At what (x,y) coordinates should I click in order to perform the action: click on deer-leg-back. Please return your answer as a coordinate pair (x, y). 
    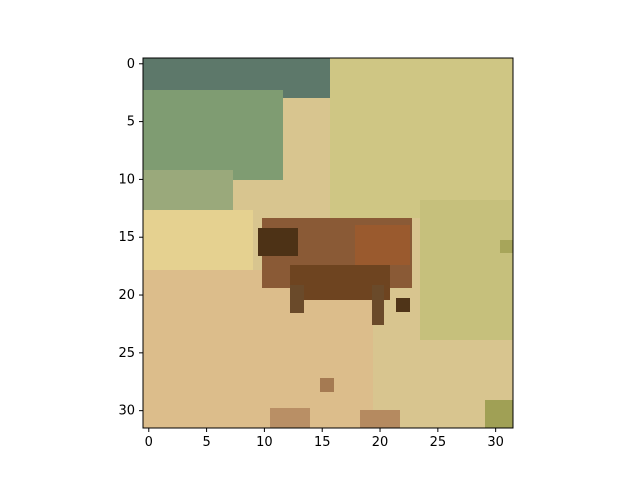
    Looking at the image, I should click on (378, 305).